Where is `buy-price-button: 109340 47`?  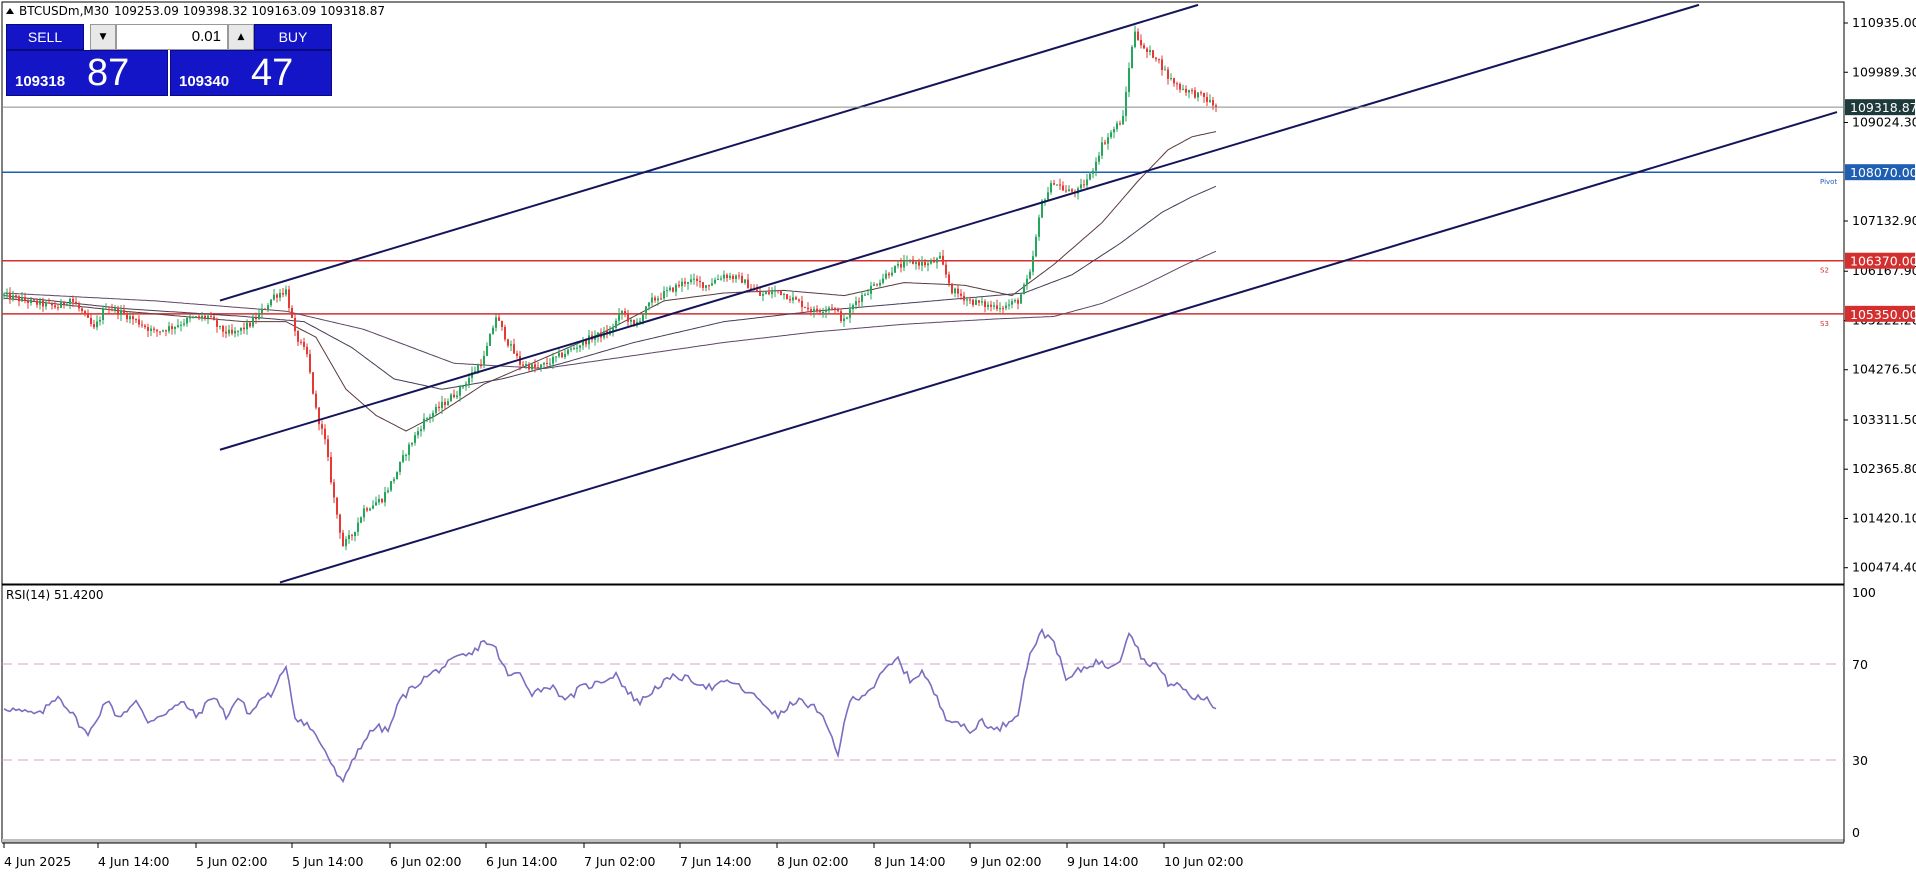
buy-price-button: 109340 47 is located at coordinates (251, 73).